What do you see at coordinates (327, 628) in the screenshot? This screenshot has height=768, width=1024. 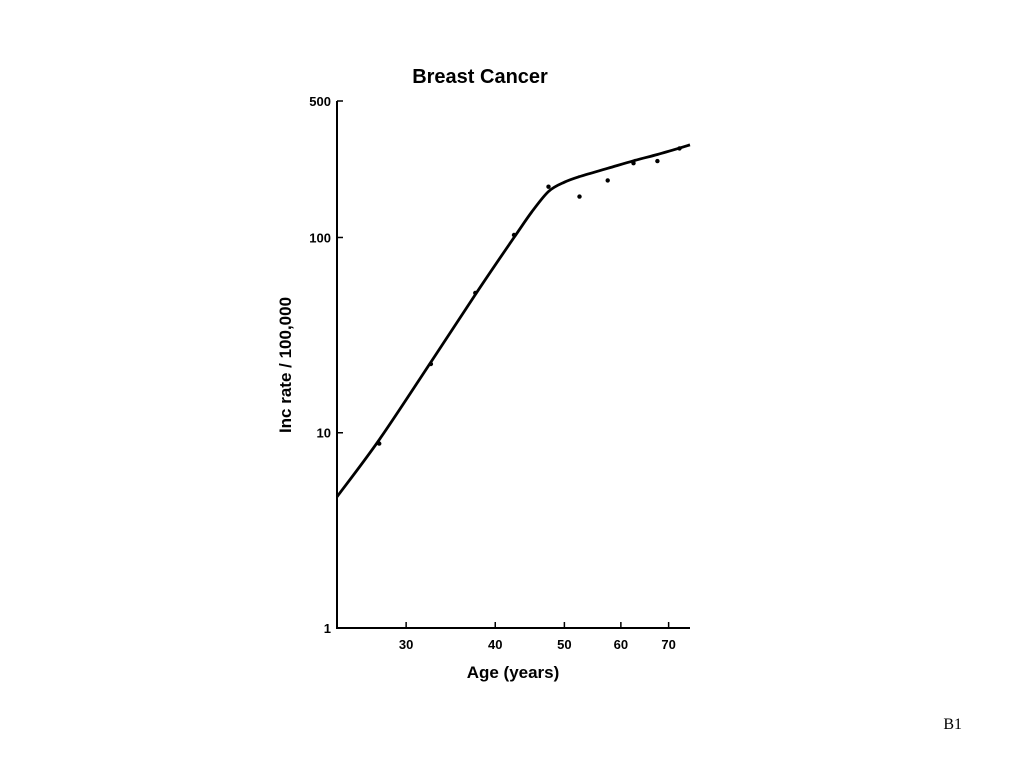 I see `y-tick-label: 1` at bounding box center [327, 628].